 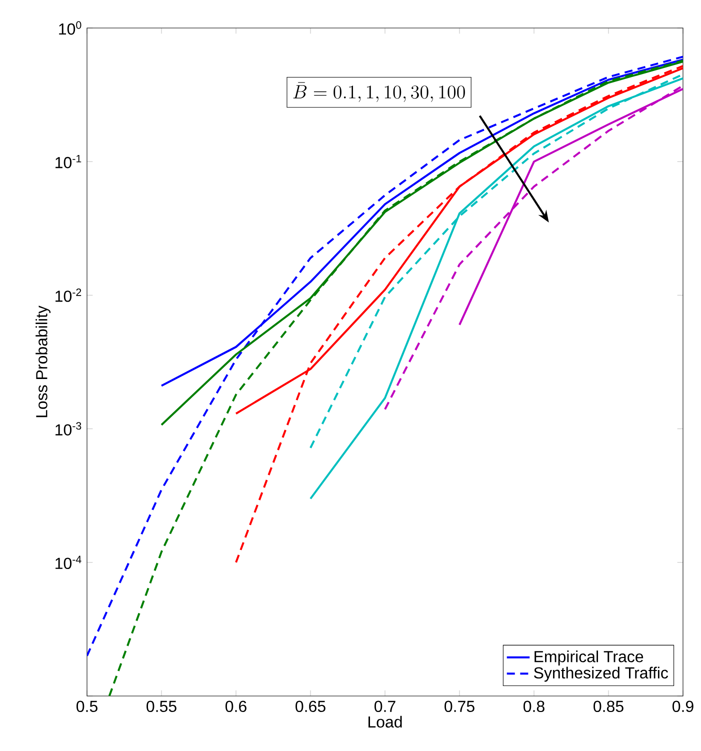 I want to click on x-tick-label: 0.5, so click(x=87, y=706).